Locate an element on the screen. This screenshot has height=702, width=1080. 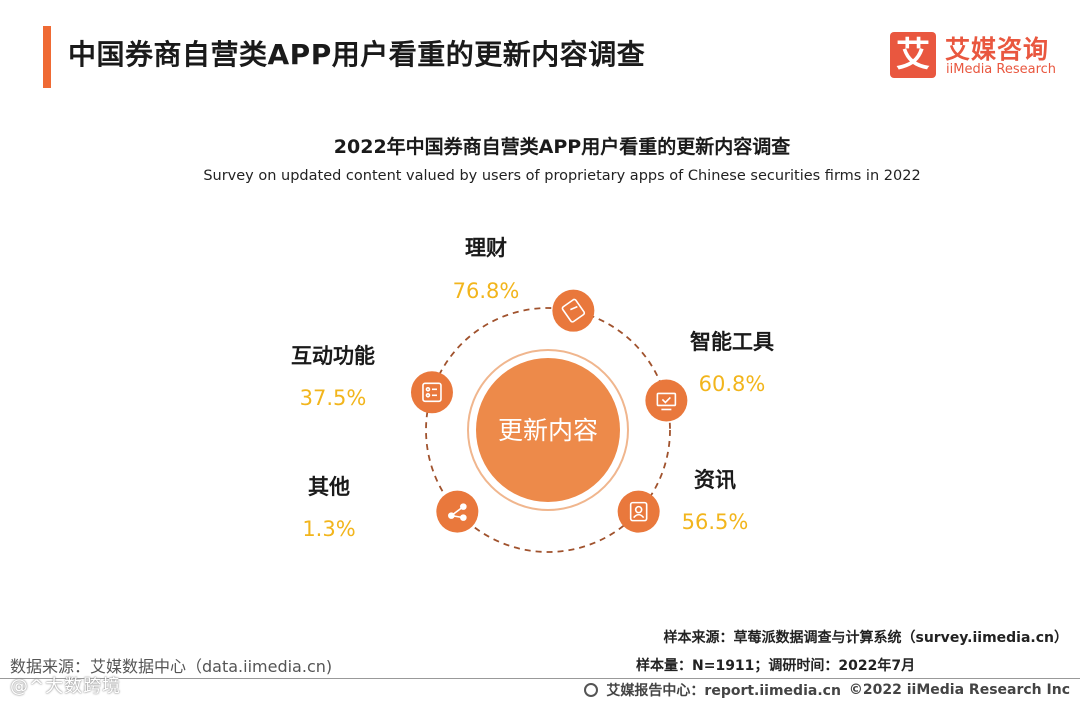
dashed-ring is located at coordinates (548, 430).